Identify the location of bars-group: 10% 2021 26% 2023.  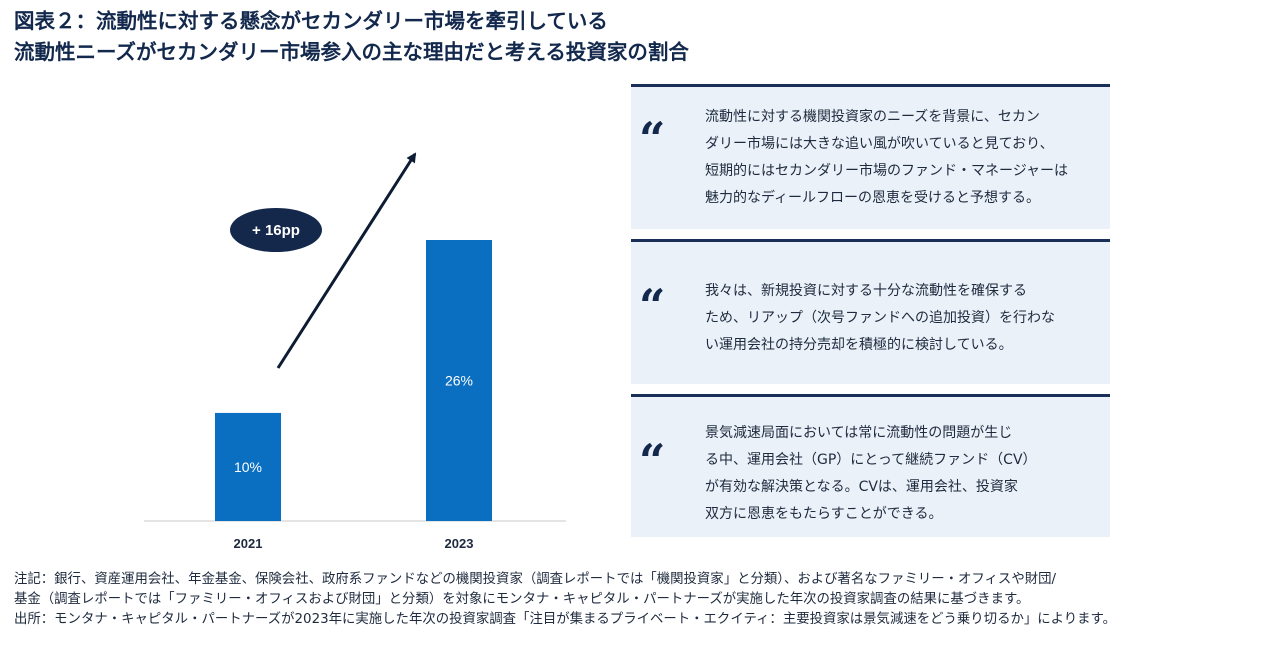
(353, 395).